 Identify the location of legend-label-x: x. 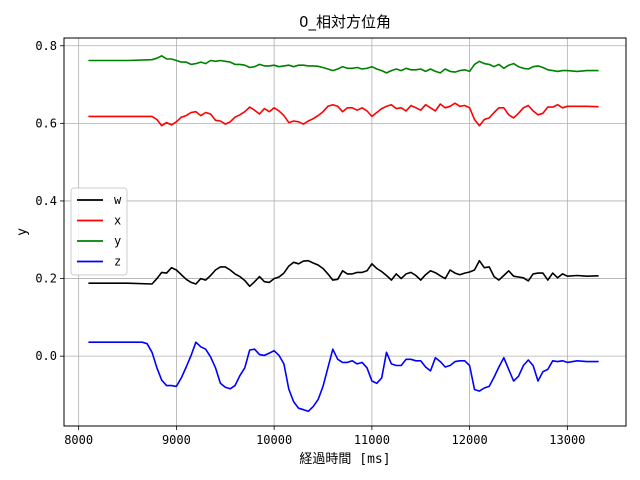
(117, 221).